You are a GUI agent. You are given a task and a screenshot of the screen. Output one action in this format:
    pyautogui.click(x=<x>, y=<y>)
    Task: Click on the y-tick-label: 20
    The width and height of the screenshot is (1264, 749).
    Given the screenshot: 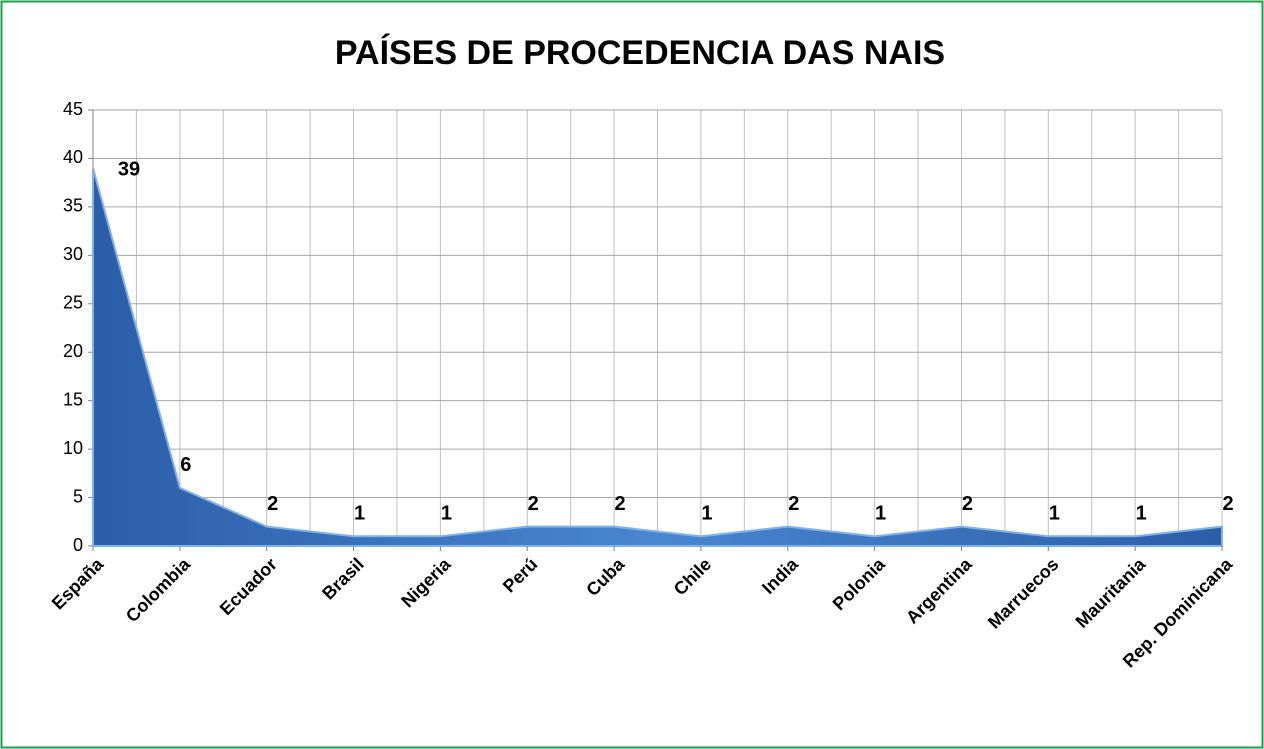 What is the action you would take?
    pyautogui.click(x=73, y=351)
    